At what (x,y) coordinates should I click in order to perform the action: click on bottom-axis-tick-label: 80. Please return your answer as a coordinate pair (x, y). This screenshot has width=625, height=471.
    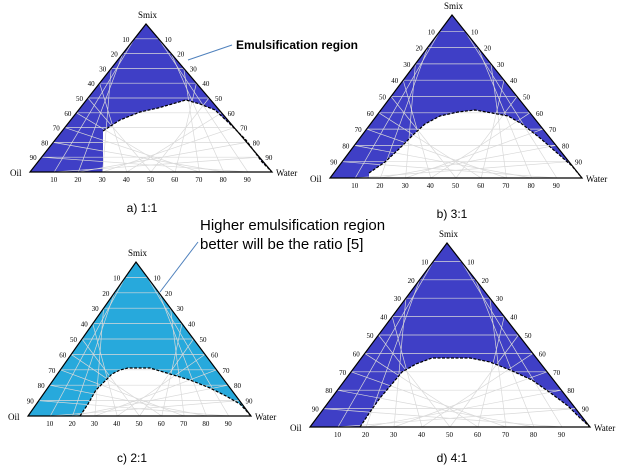
    Looking at the image, I should click on (224, 180).